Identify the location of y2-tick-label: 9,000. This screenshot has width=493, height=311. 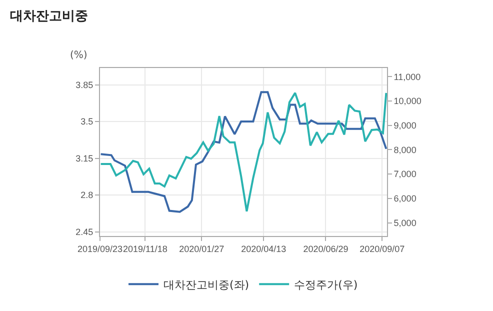
(405, 125).